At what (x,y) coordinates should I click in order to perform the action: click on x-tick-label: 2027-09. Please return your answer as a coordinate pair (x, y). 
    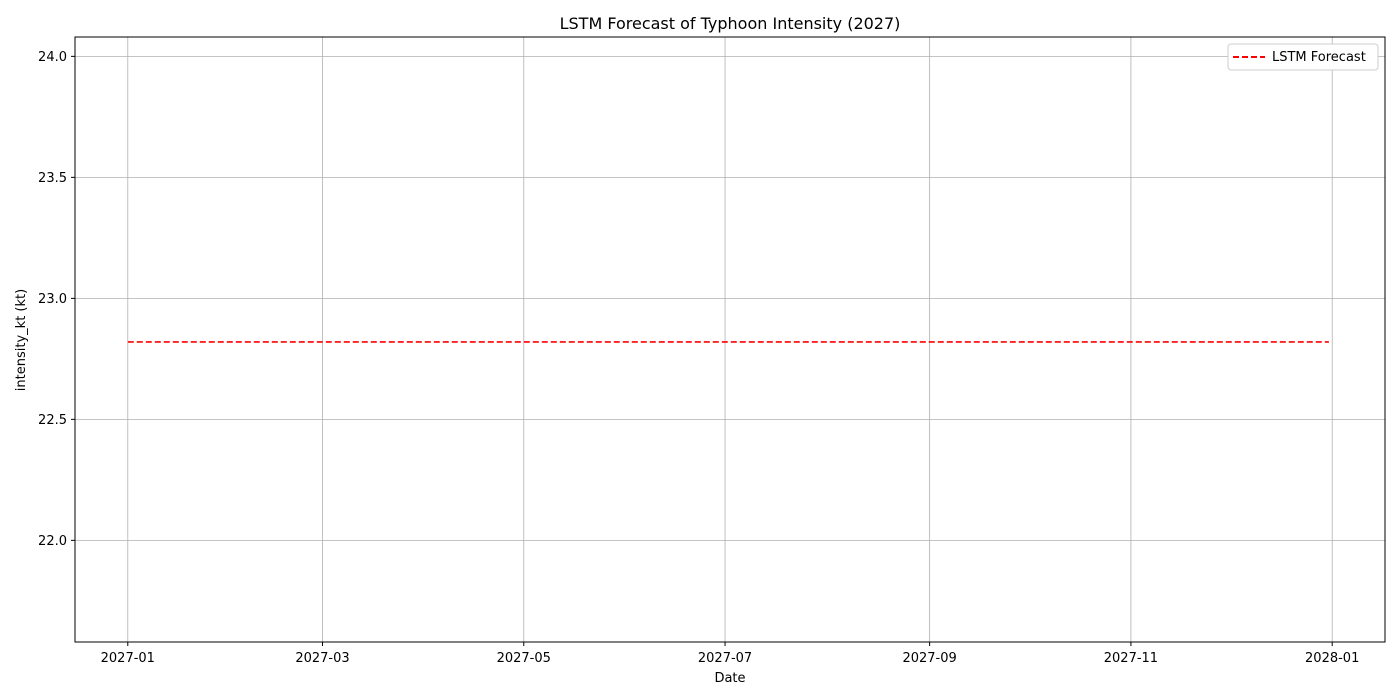
    Looking at the image, I should click on (929, 658).